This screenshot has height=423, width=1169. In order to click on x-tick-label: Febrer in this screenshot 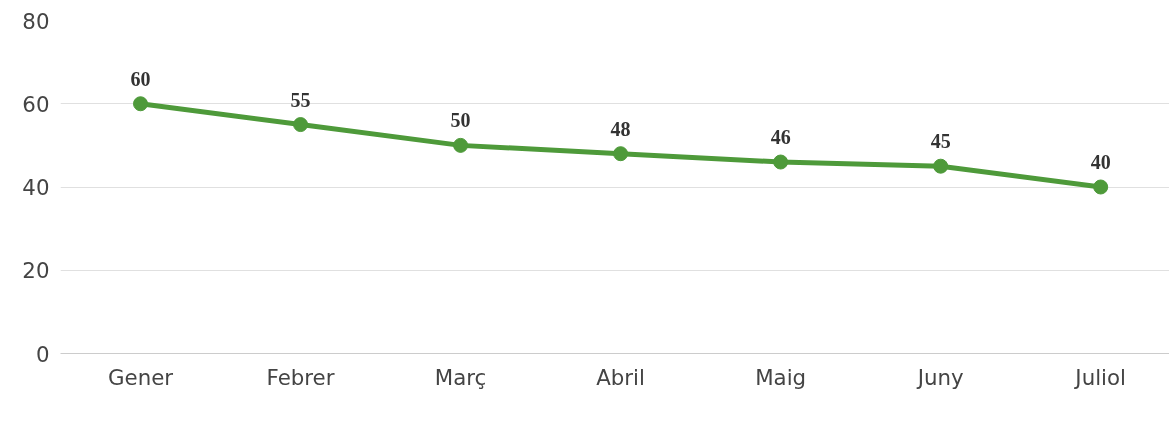, I will do `click(300, 377)`.